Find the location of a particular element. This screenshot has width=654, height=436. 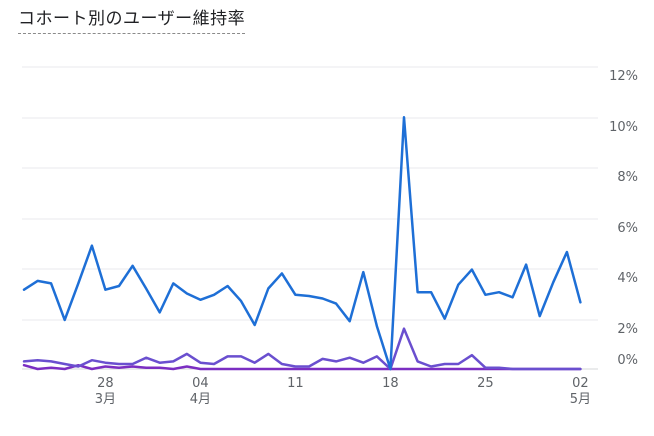

y-tick-label: 12% is located at coordinates (623, 76).